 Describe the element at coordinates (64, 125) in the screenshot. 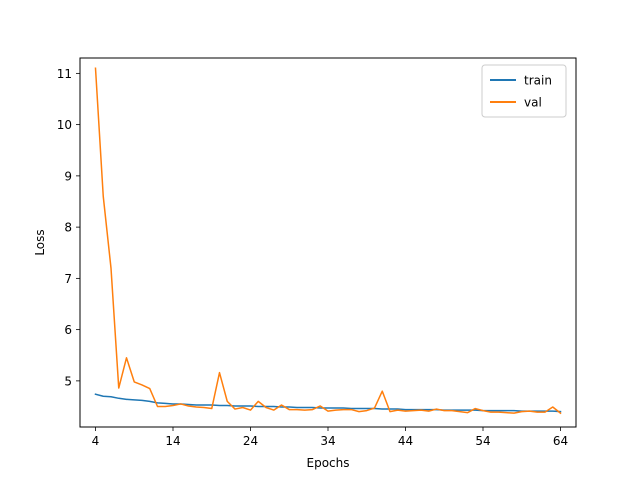

I see `y-tick-label: 10` at that location.